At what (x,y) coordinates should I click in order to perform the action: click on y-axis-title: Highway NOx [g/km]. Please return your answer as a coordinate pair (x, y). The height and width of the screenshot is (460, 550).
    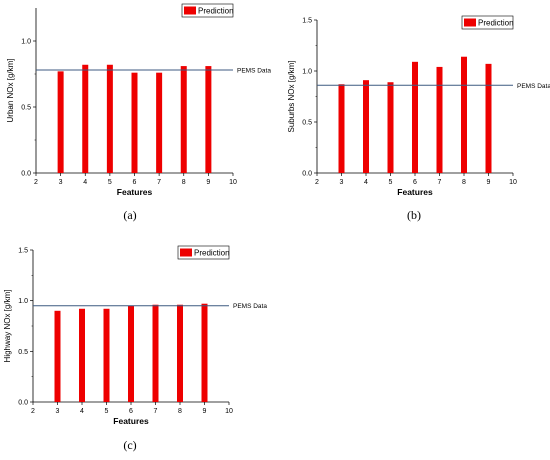
    Looking at the image, I should click on (7, 326).